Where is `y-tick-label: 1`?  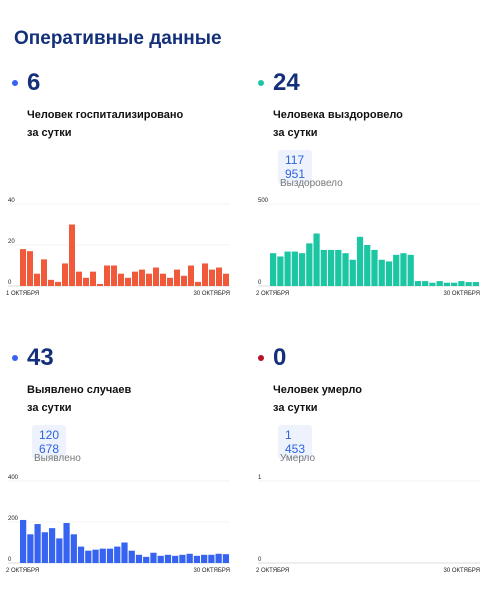
y-tick-label: 1 is located at coordinates (260, 478).